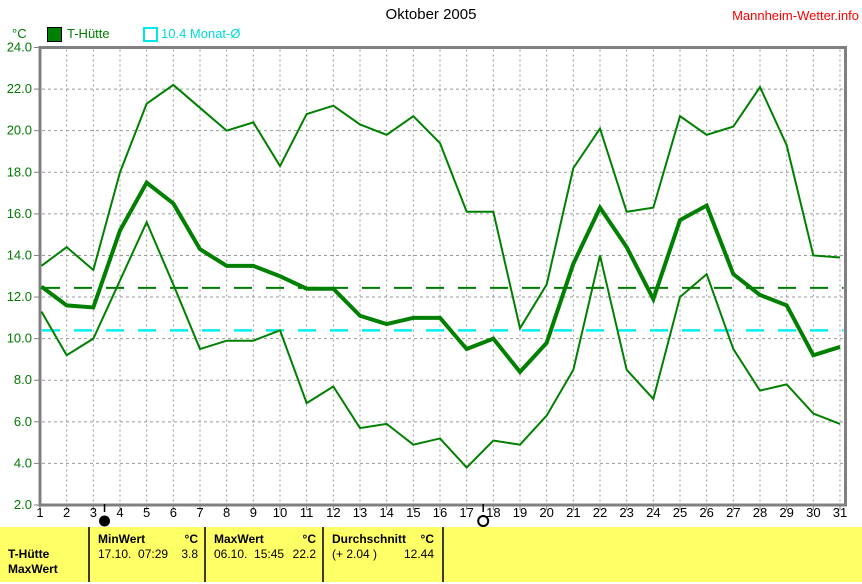  Describe the element at coordinates (19, 47) in the screenshot. I see `y-tick-label: 24.0` at that location.